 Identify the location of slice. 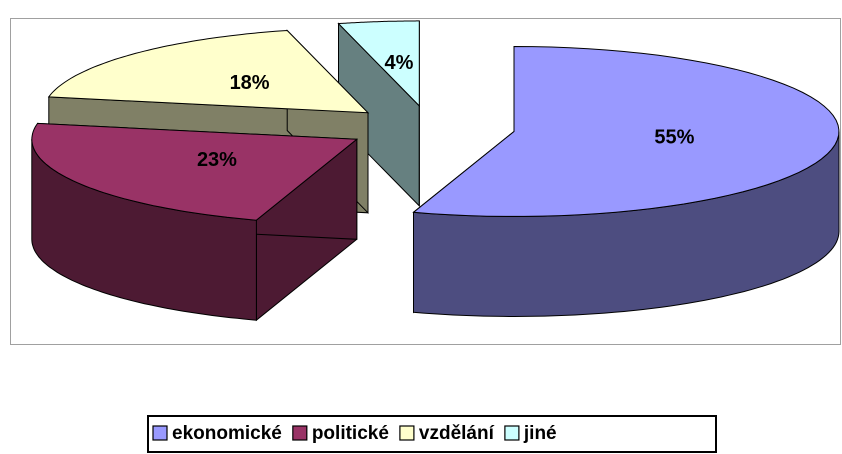
(378, 114).